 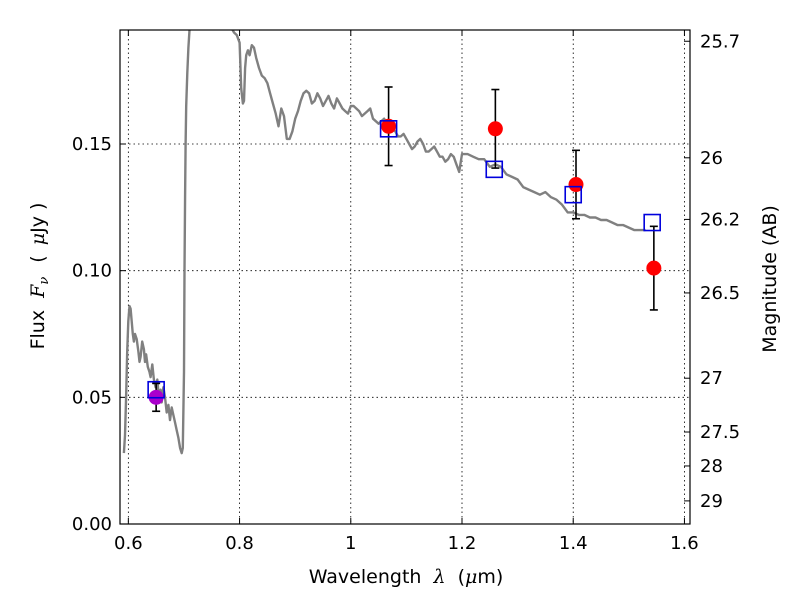 What do you see at coordinates (406, 543) in the screenshot?
I see `x-tick-labels: 0.6 0.8 1 1.2 1.4 1.6` at bounding box center [406, 543].